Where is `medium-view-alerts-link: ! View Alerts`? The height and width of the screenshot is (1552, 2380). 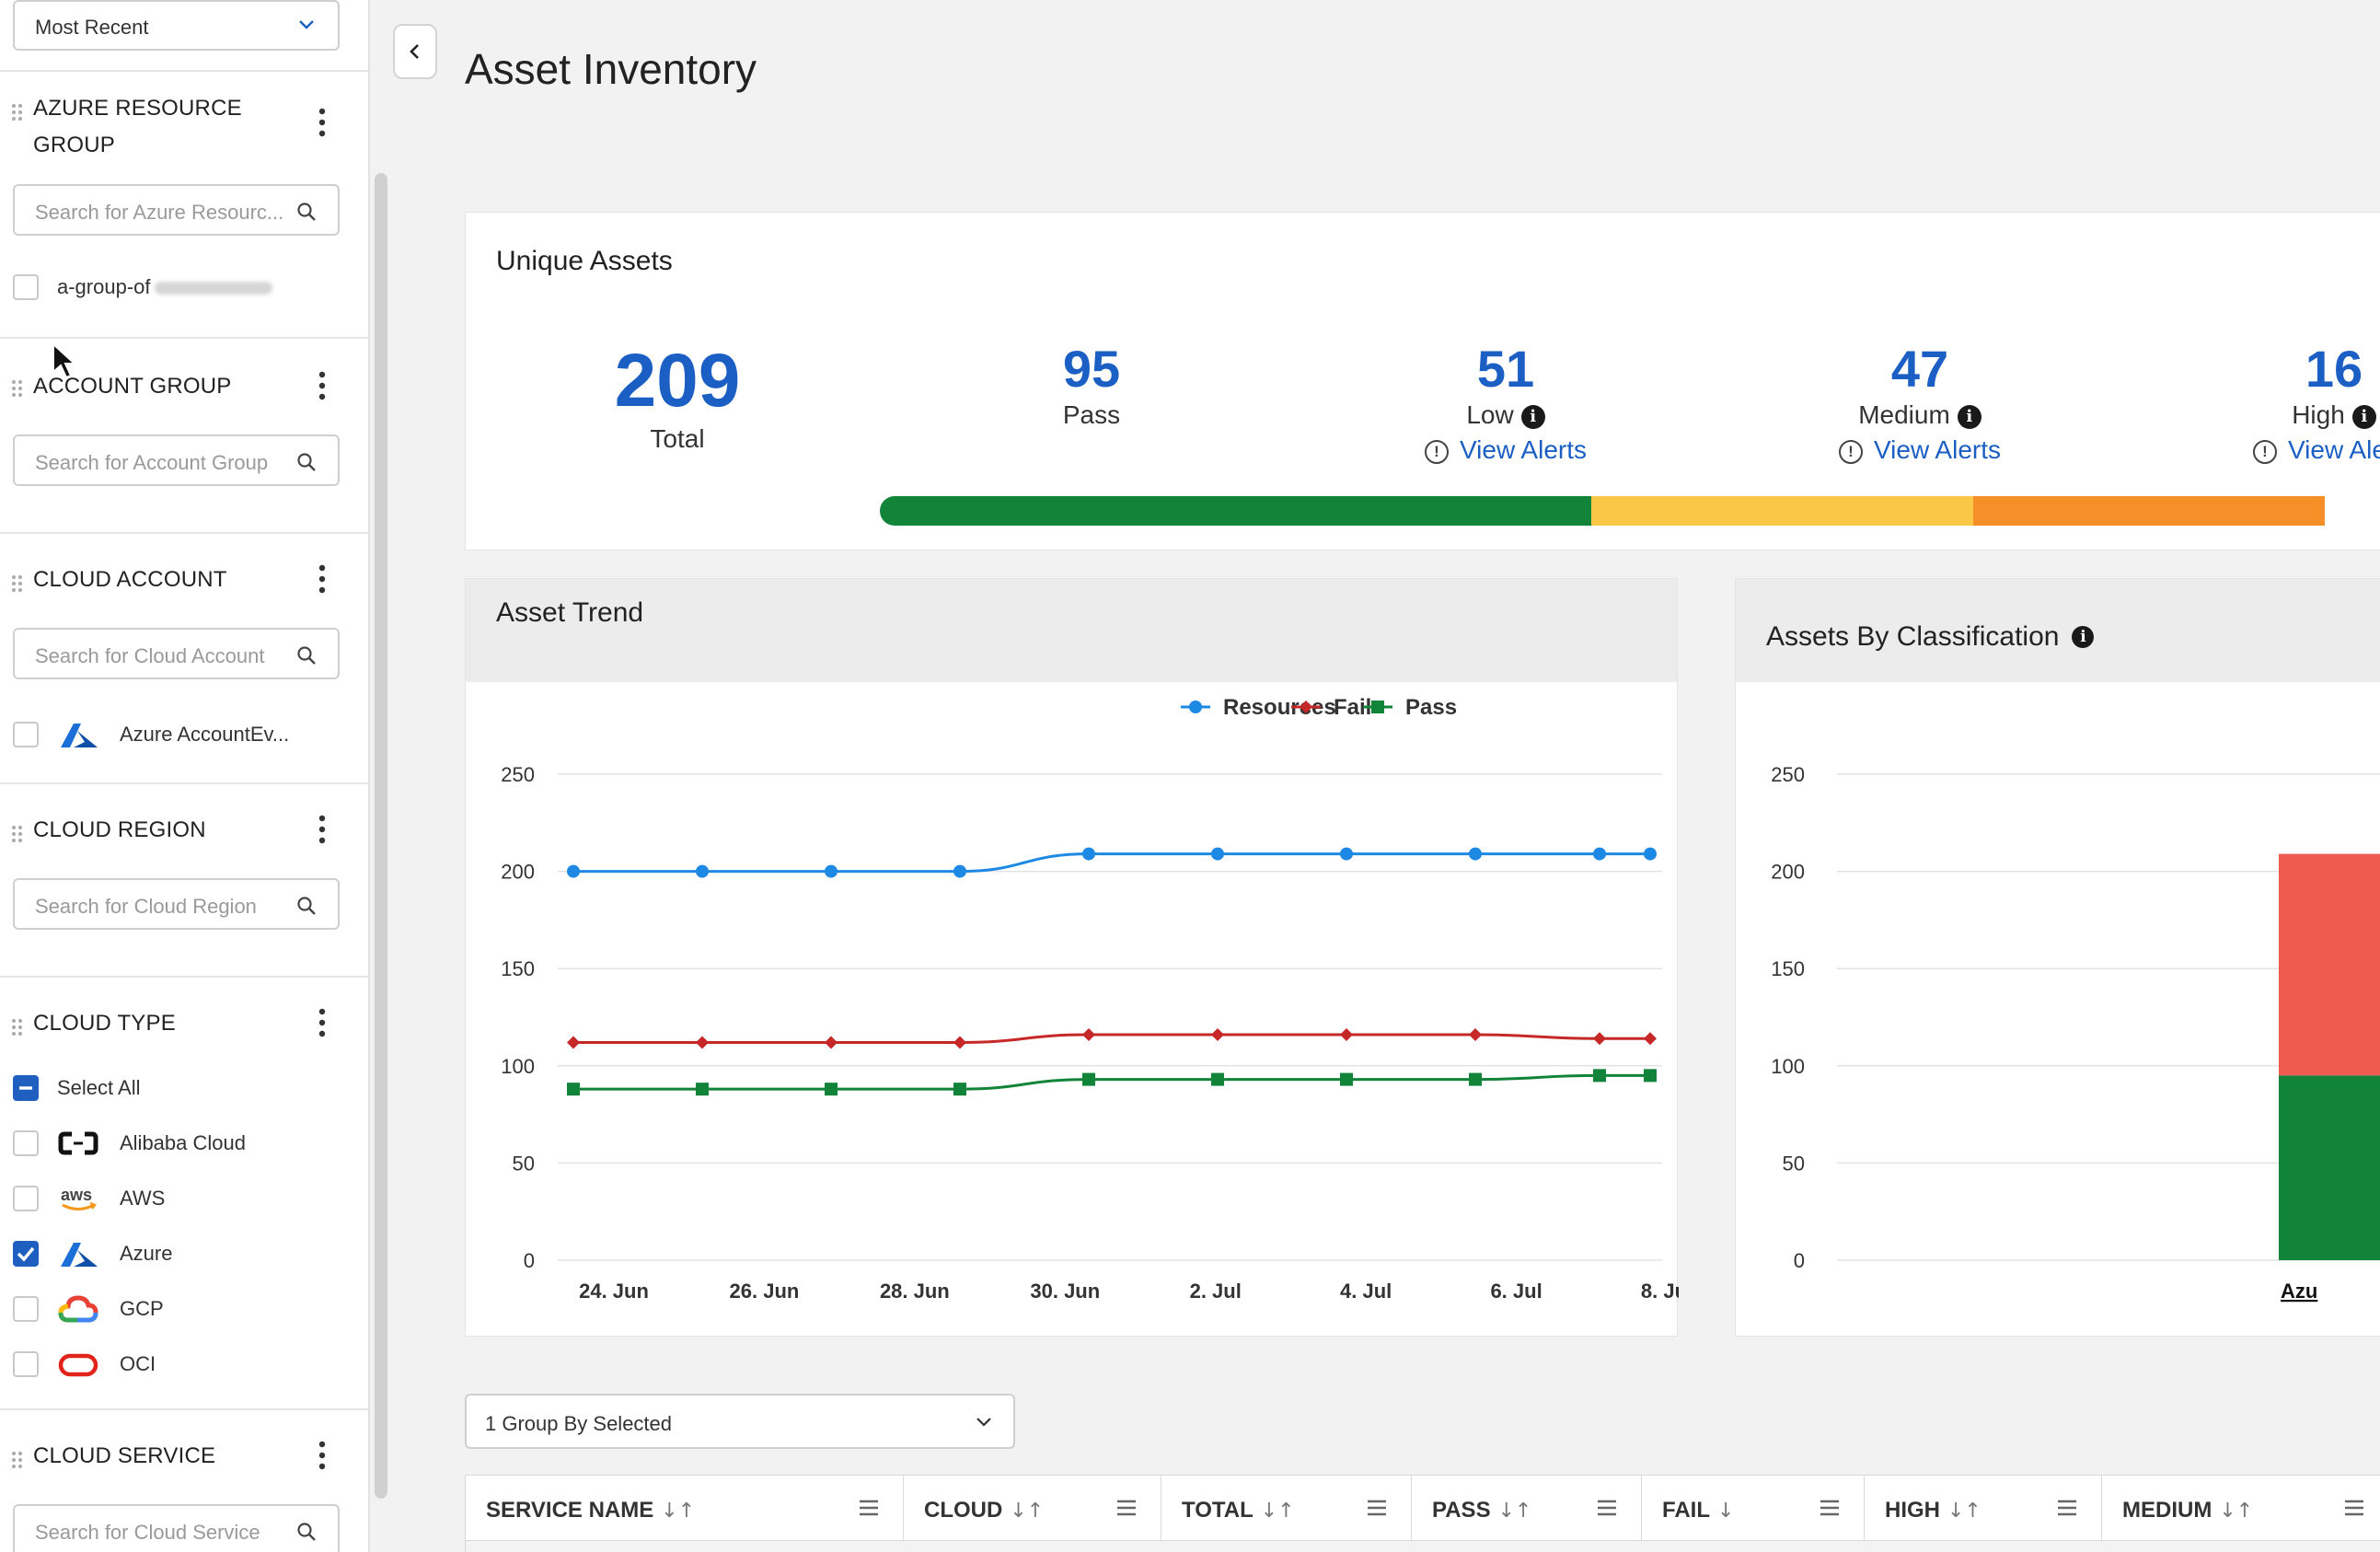
medium-view-alerts-link: ! View Alerts is located at coordinates (1920, 450).